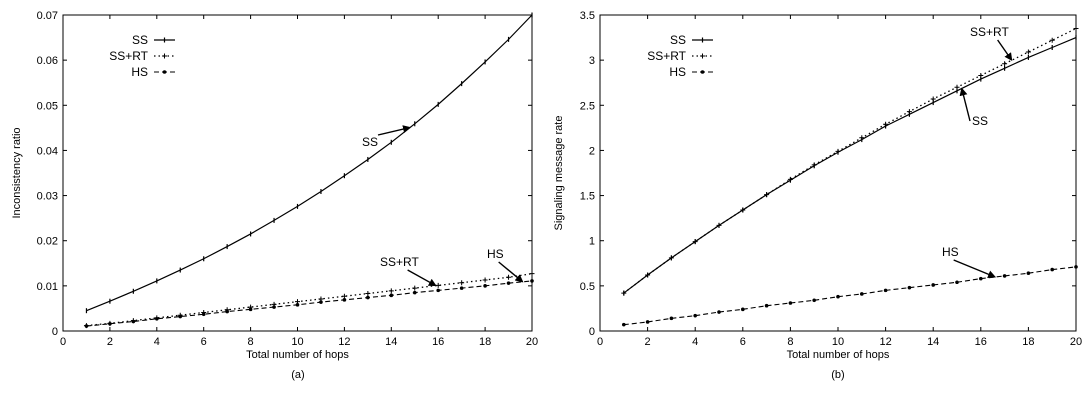 The width and height of the screenshot is (1083, 393). Describe the element at coordinates (47, 16) in the screenshot. I see `y-tick-label: 0.07` at that location.